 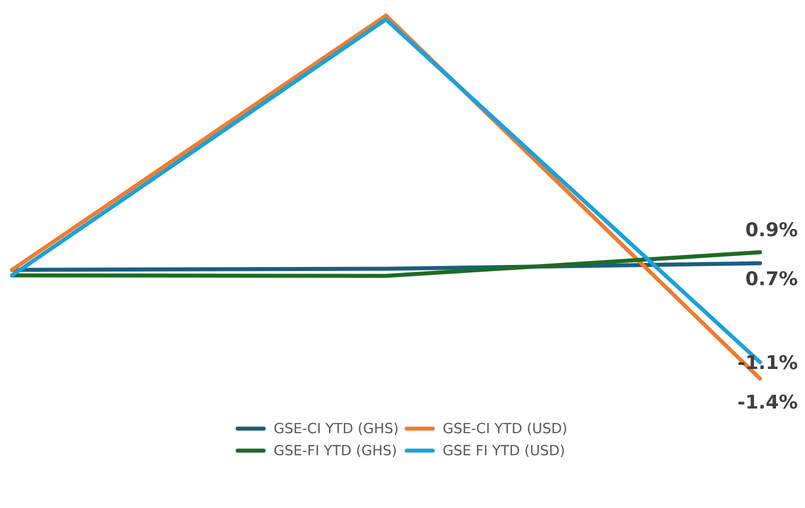 What do you see at coordinates (336, 428) in the screenshot?
I see `legend-label: GSE-CI YTD (GHS)` at bounding box center [336, 428].